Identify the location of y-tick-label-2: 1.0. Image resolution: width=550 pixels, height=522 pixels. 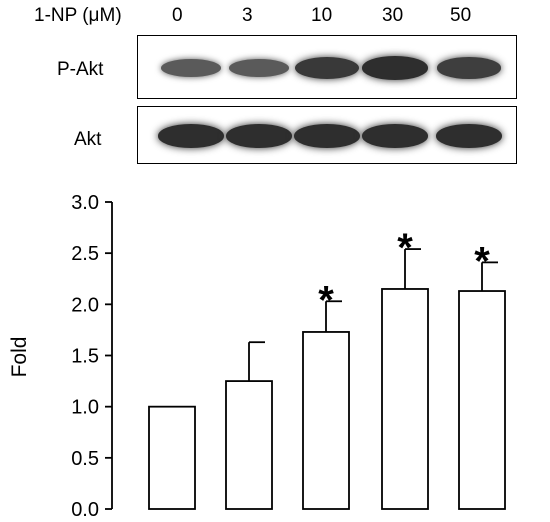
(85, 408).